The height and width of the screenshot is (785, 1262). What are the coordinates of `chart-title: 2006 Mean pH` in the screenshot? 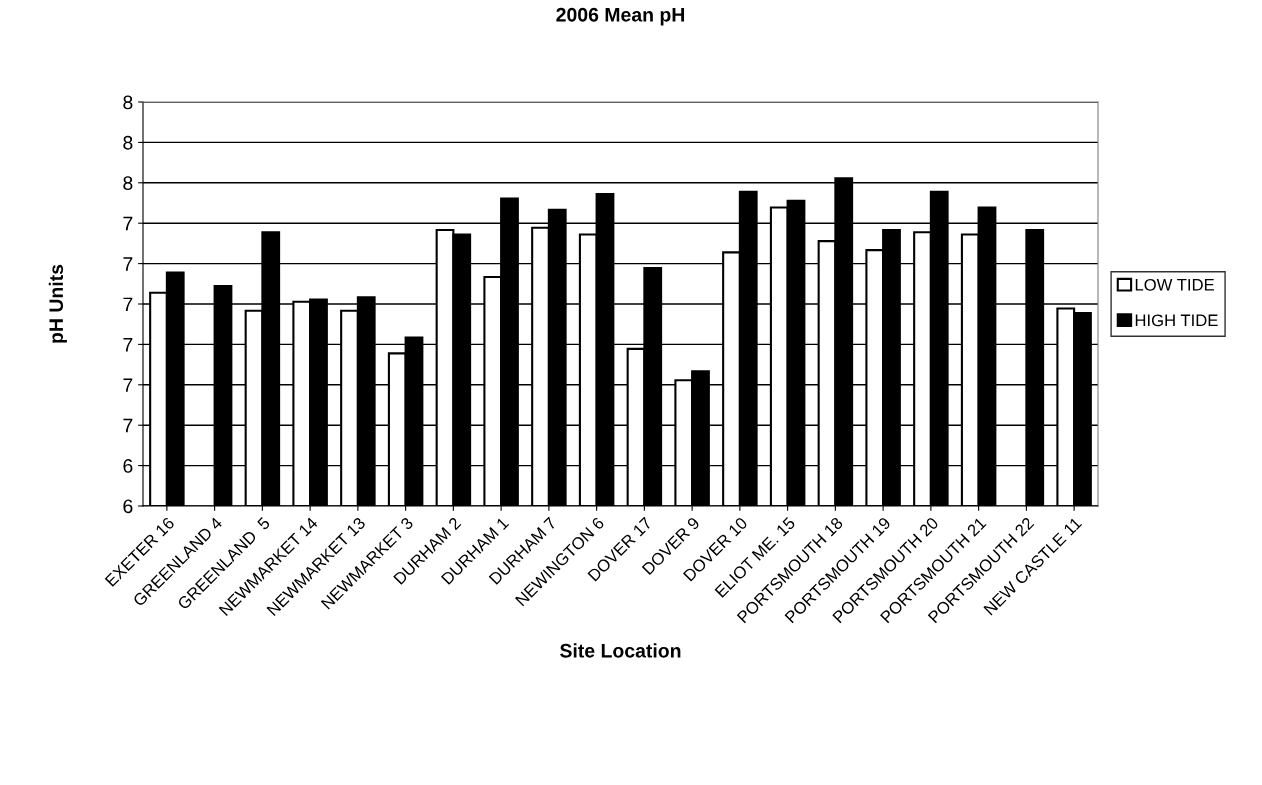 It's located at (620, 16).